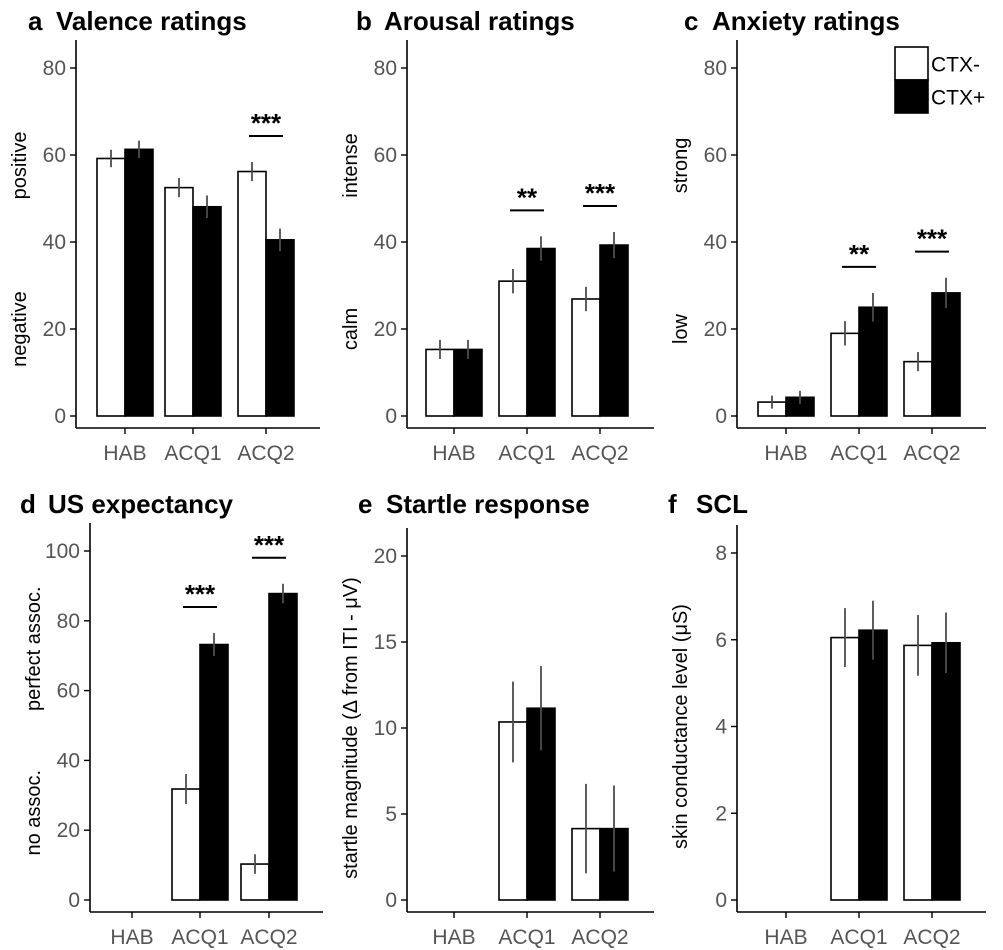 Image resolution: width=1003 pixels, height=950 pixels. I want to click on legend-swatch-ctx-plus, so click(911, 96).